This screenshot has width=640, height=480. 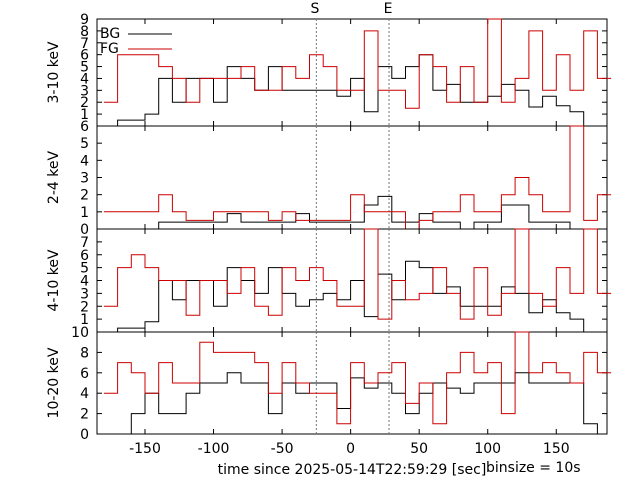 What do you see at coordinates (352, 470) in the screenshot?
I see `x-axis-label: time since 2025-05-14T22:59:29 [sec]` at bounding box center [352, 470].